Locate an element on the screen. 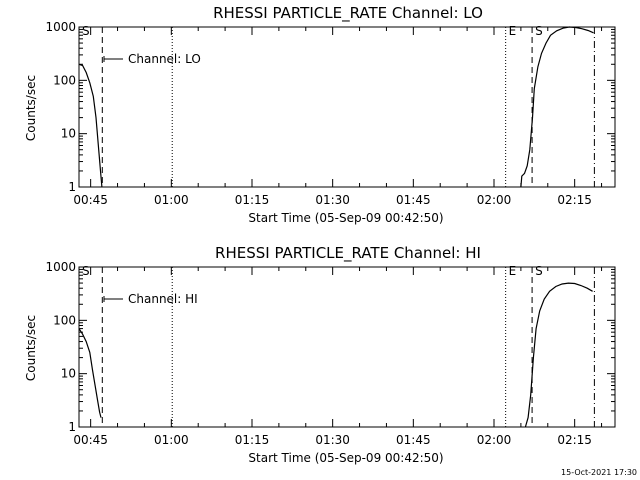 This screenshot has width=640, height=480. legend-label: Channel: LO is located at coordinates (164, 59).